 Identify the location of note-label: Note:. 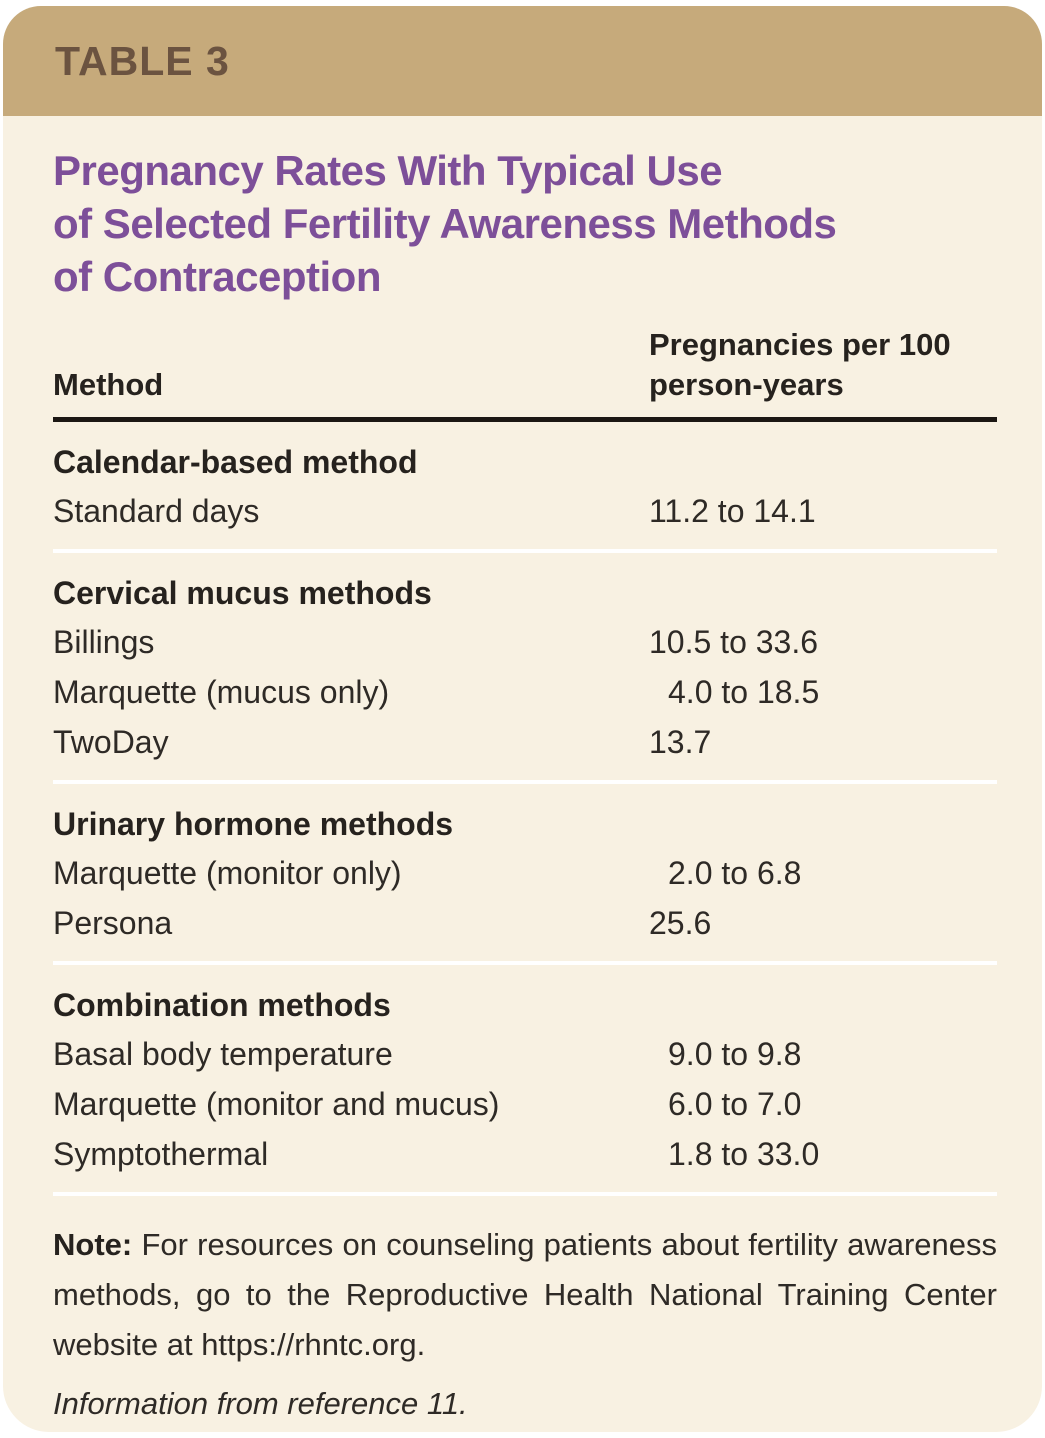
(93, 1244).